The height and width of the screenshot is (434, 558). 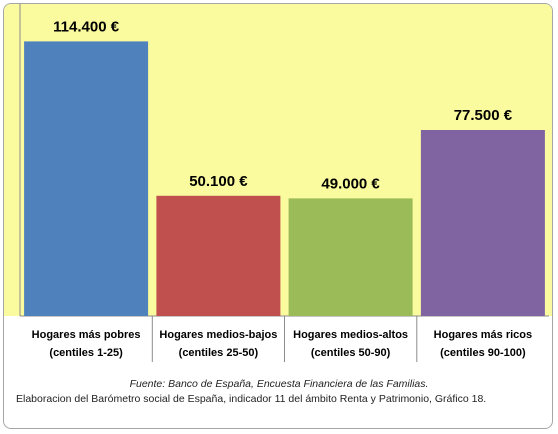 I want to click on category-label: (centiles 90-100), so click(x=483, y=353).